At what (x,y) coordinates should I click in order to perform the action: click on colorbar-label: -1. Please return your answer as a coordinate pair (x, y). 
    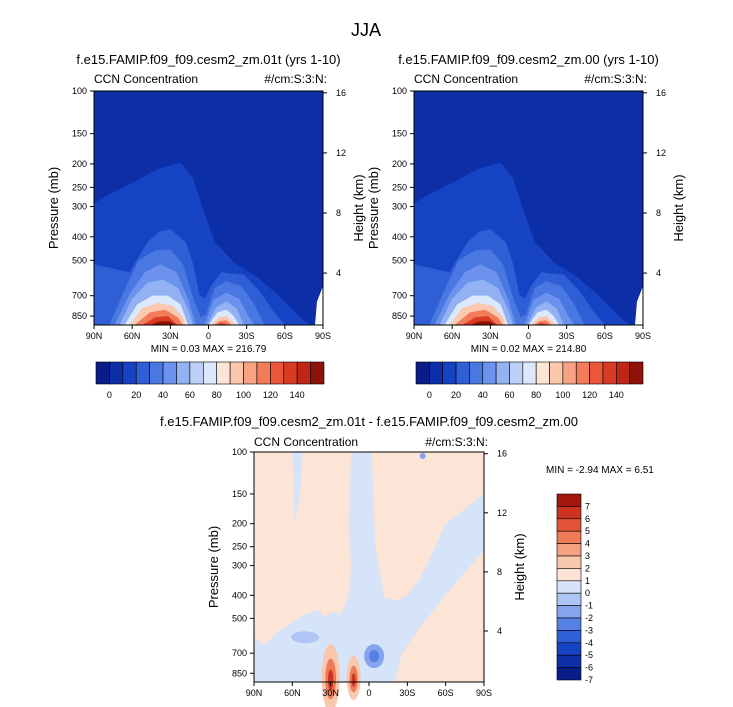
    Looking at the image, I should click on (589, 606).